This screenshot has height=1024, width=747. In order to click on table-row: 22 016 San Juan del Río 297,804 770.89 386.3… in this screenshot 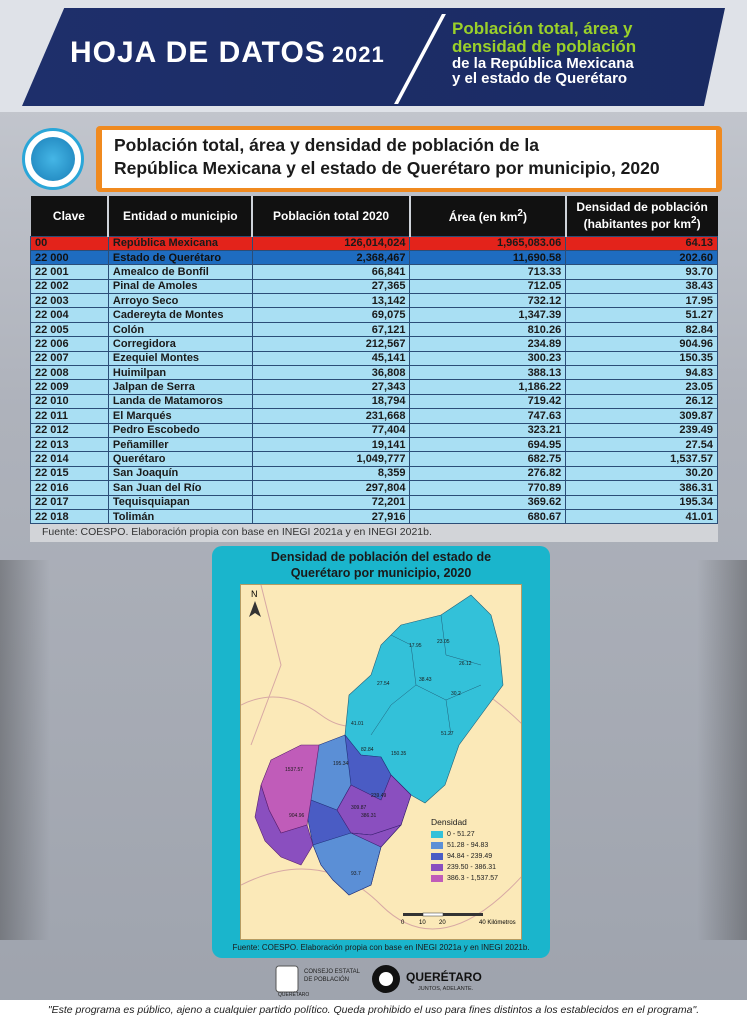, I will do `click(374, 488)`.